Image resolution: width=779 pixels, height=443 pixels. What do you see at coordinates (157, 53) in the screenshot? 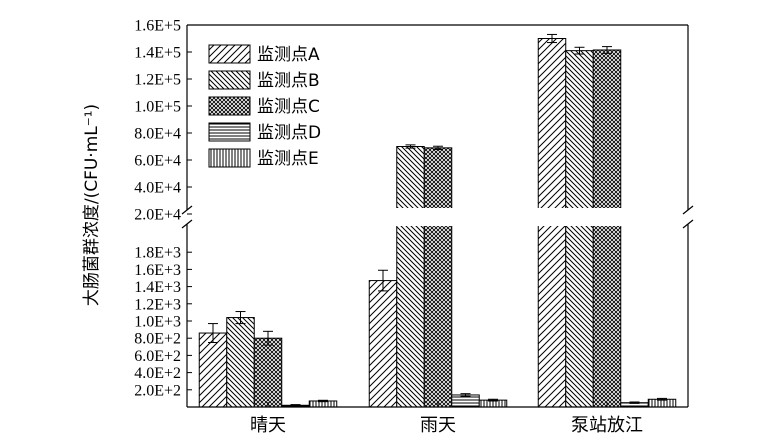
I see `y-tick-label-high: 1.4E+5` at bounding box center [157, 53].